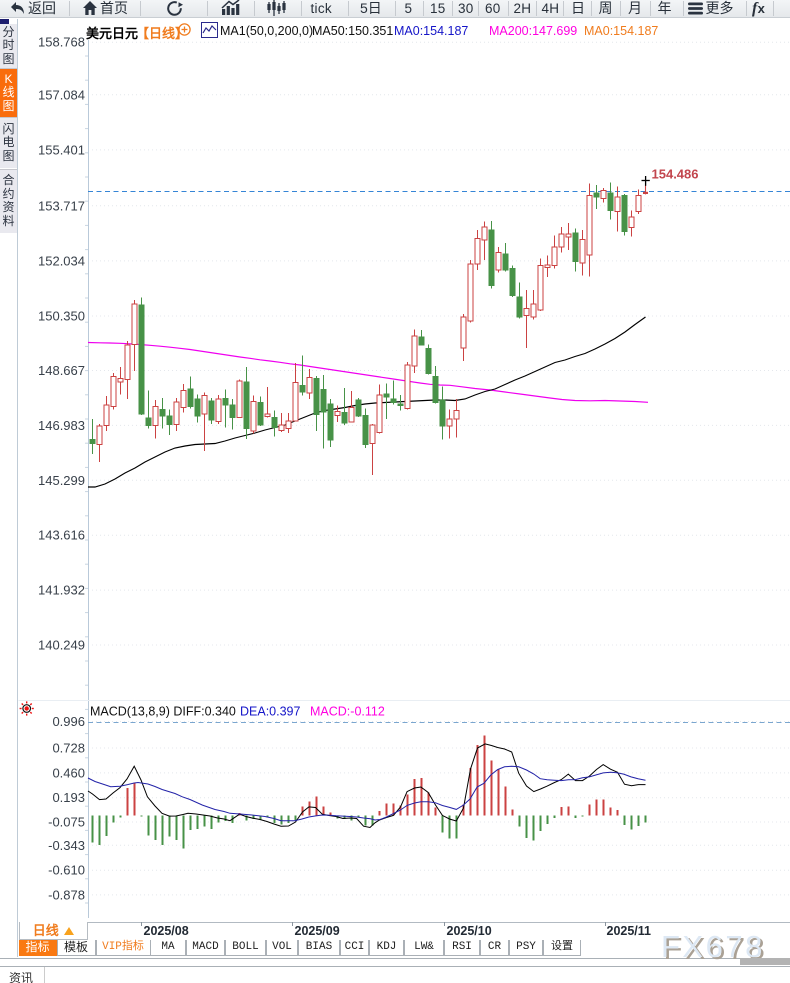 The width and height of the screenshot is (790, 983). What do you see at coordinates (61, 480) in the screenshot?
I see `svg-text: 145.299` at bounding box center [61, 480].